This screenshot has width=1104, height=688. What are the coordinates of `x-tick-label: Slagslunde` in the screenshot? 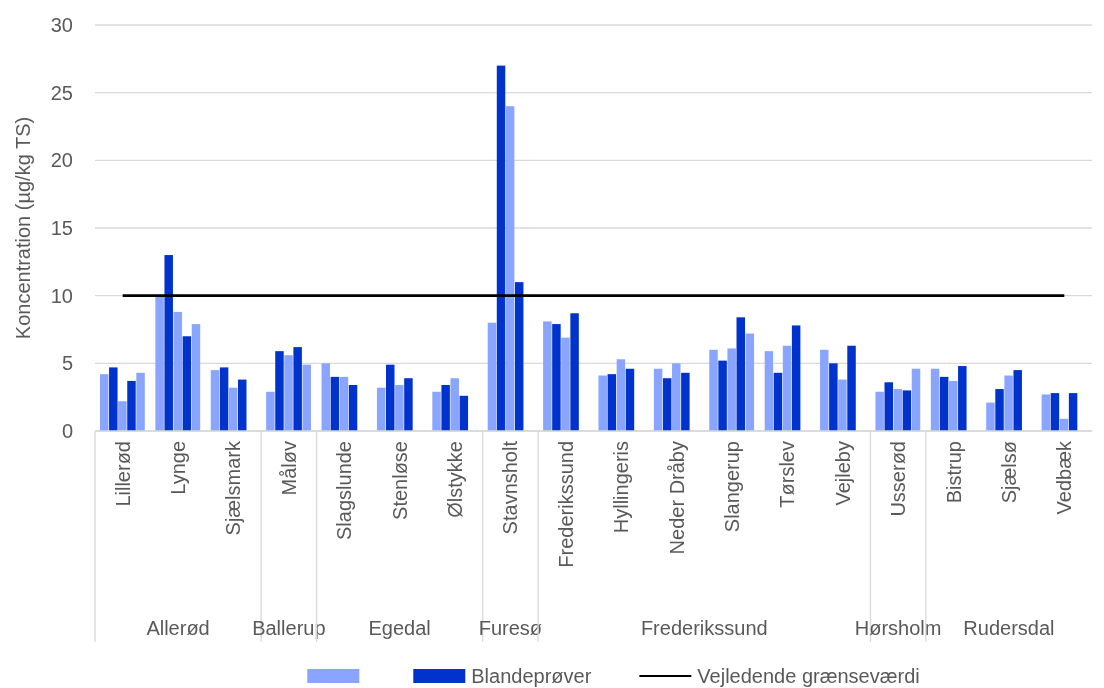 It's located at (344, 490).